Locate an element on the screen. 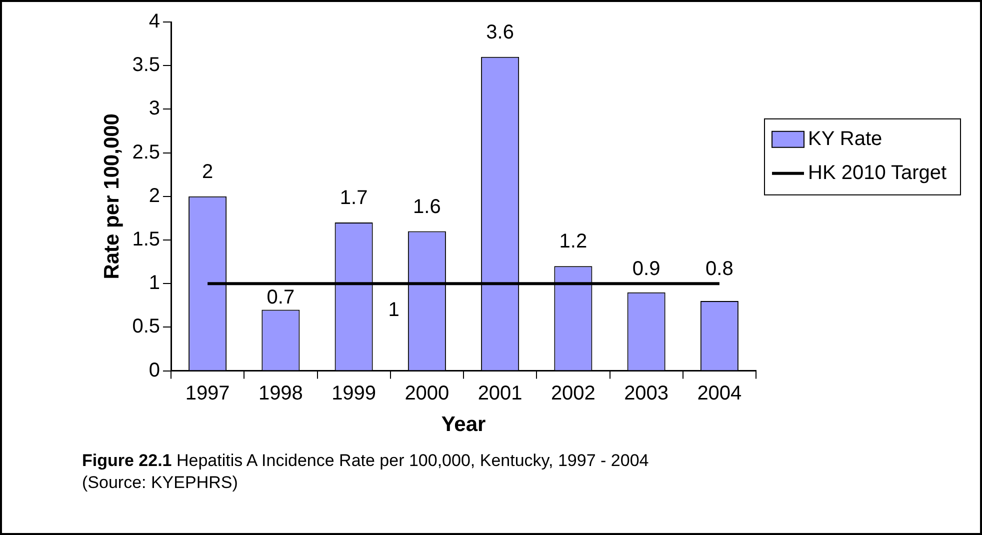  x-tick-label: 2002 is located at coordinates (573, 393).